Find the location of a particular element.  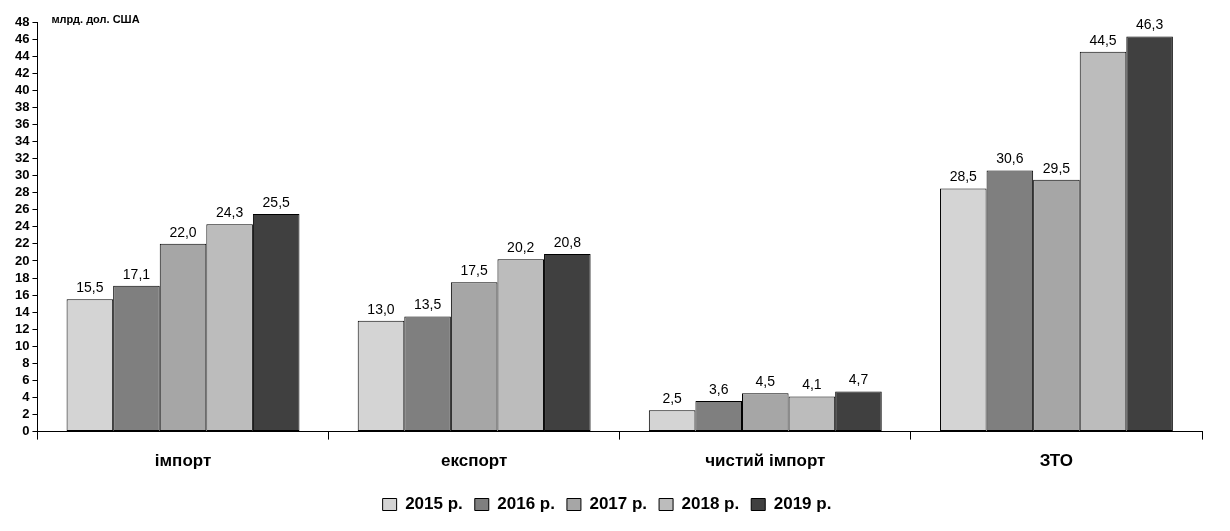

y-tick-label: 18 is located at coordinates (22, 277).